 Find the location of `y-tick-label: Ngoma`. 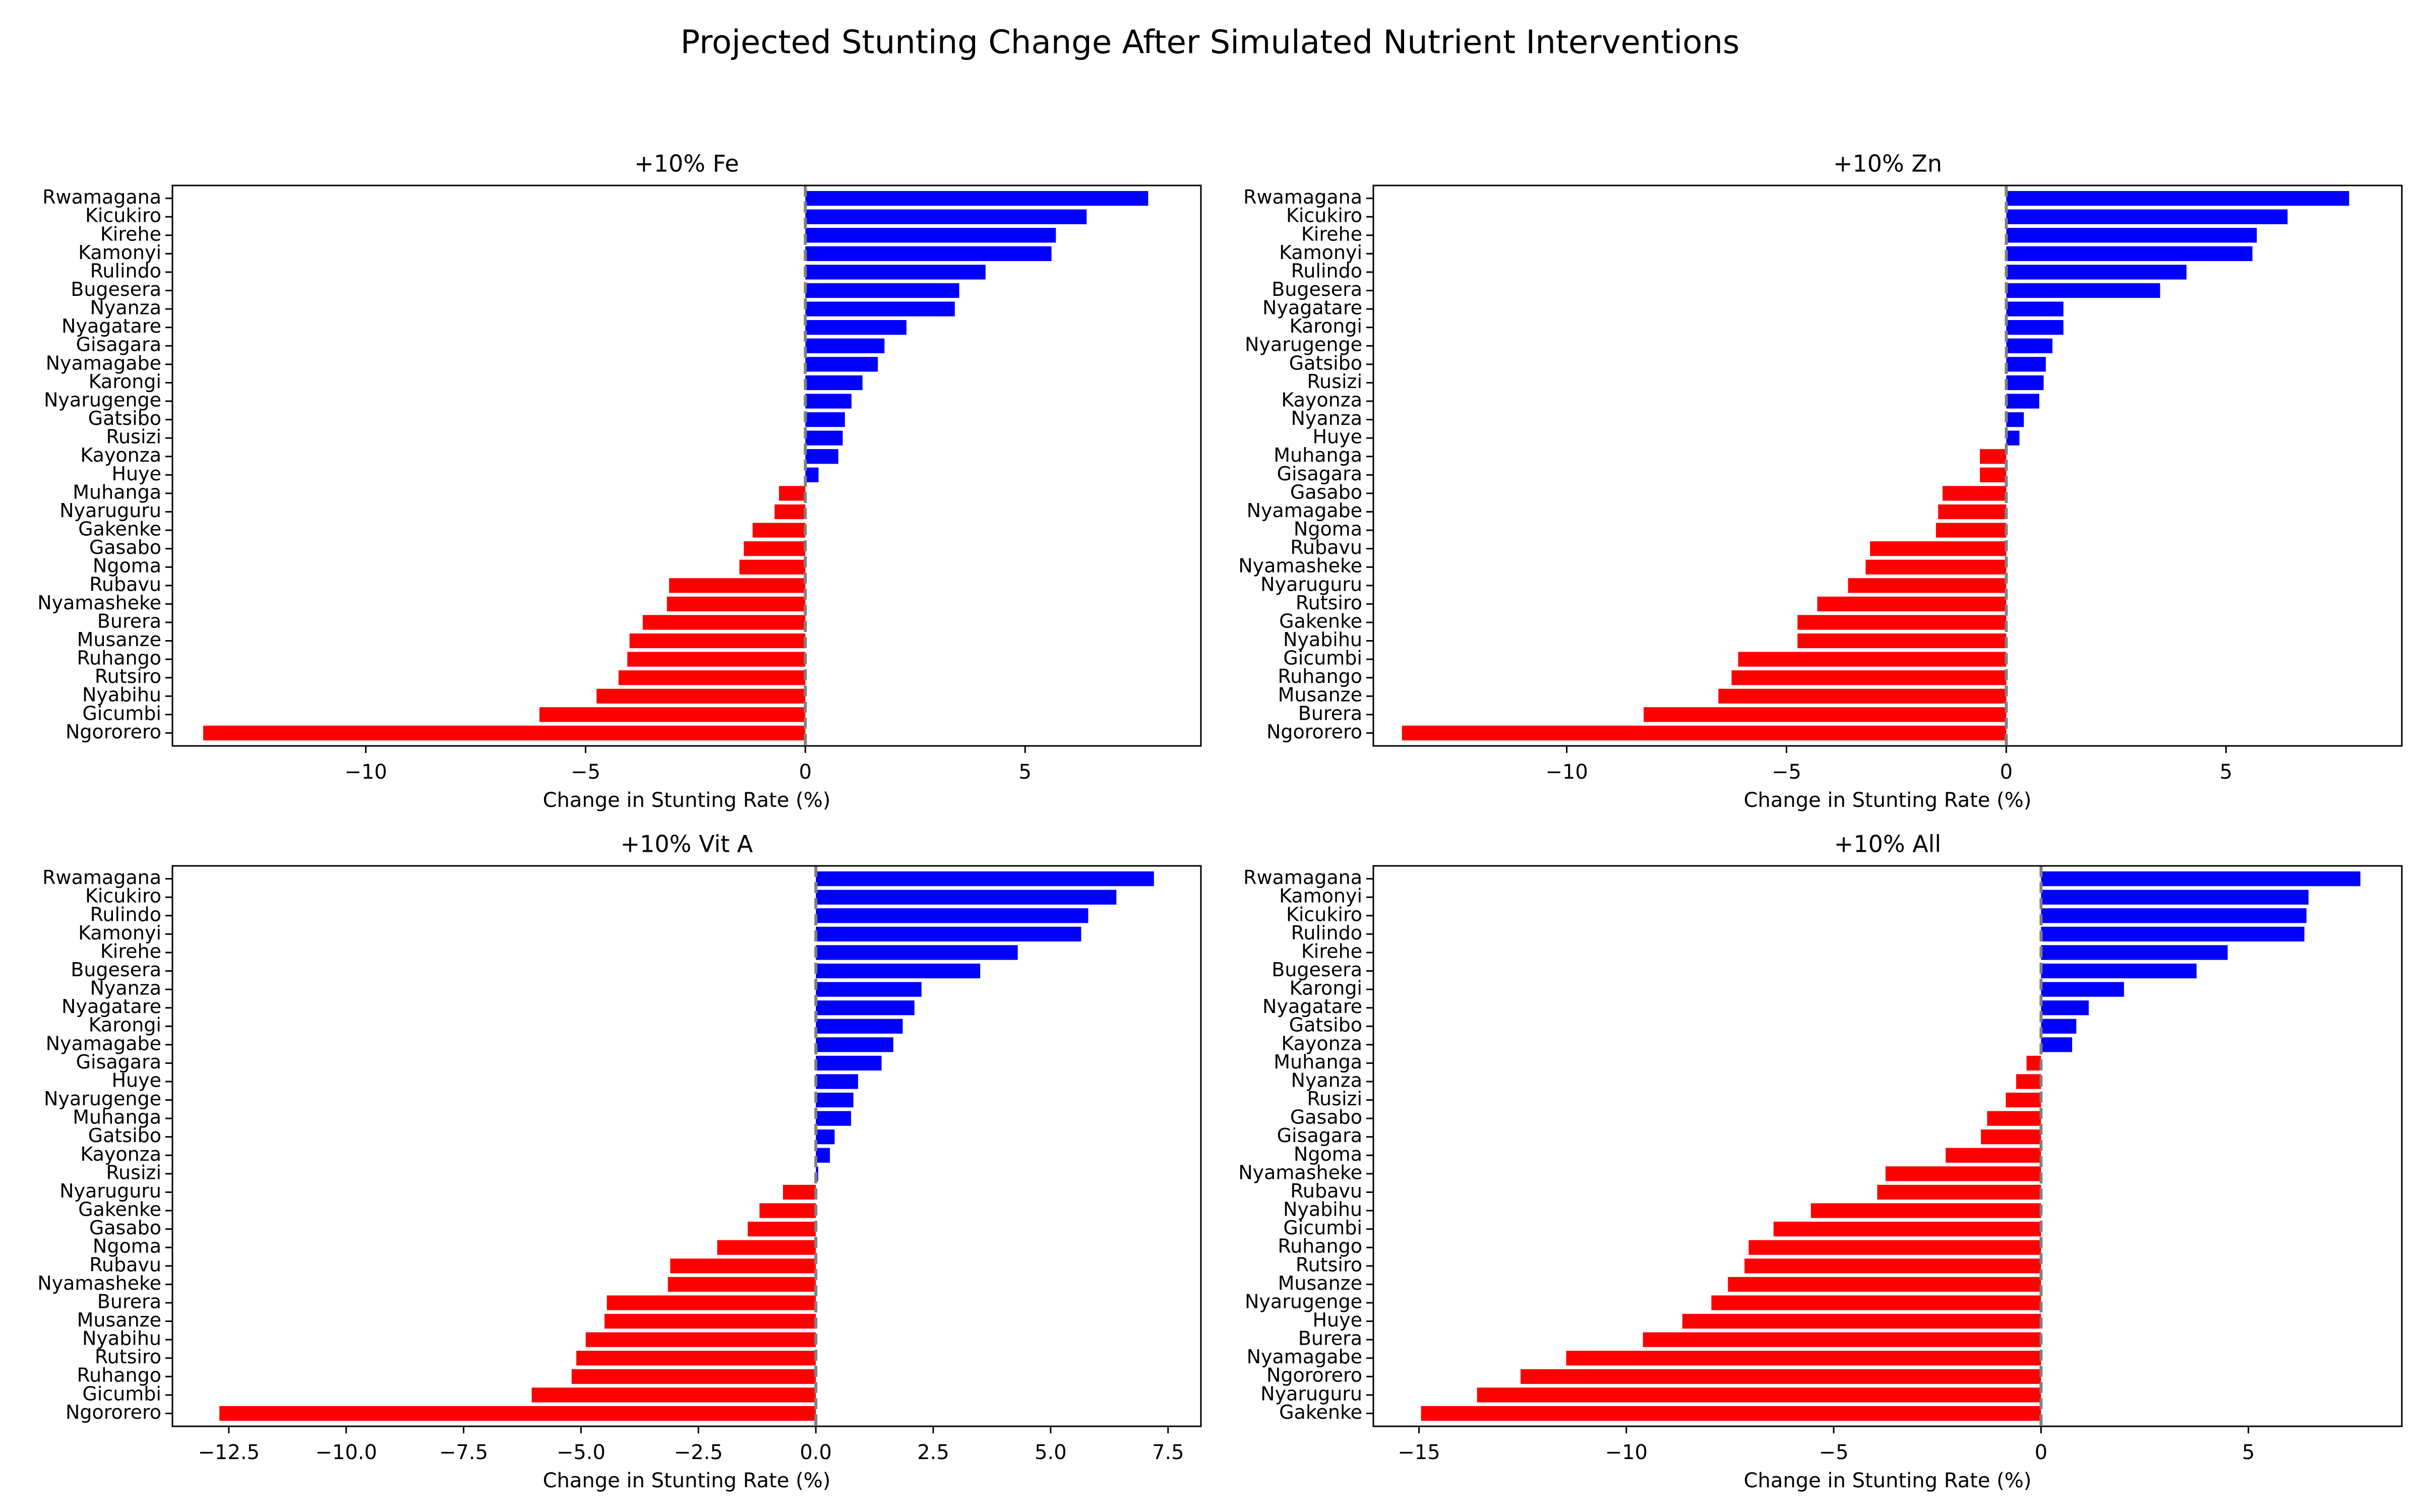

y-tick-label: Ngoma is located at coordinates (127, 566).